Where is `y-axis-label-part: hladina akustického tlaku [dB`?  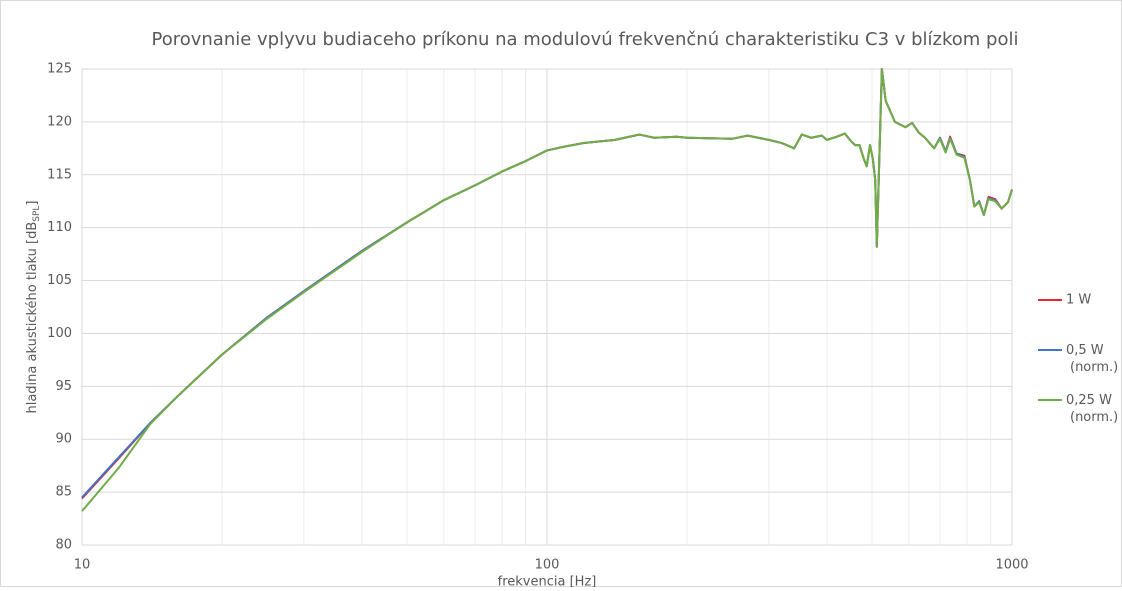
y-axis-label-part: hladina akustického tlaku [dB is located at coordinates (32, 318).